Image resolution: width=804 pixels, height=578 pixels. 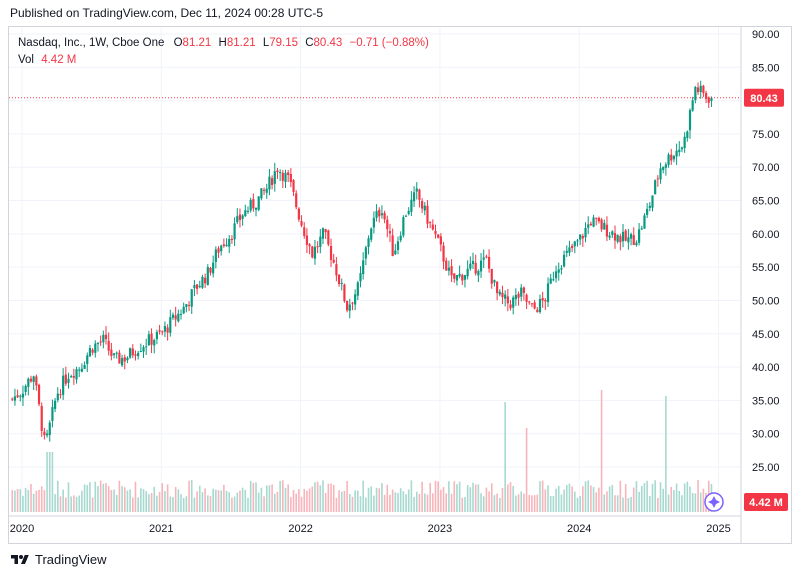 I want to click on legend-volume-row: Vol 4.42 M, so click(x=223, y=60).